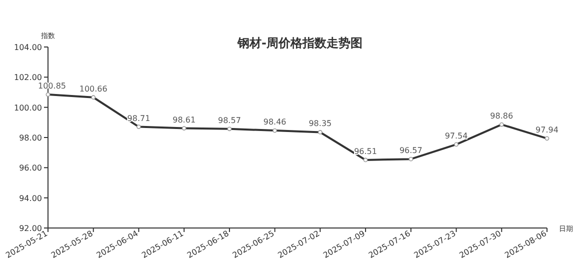 This screenshot has width=582, height=264. What do you see at coordinates (30, 198) in the screenshot?
I see `y-tick-label: 94.00` at bounding box center [30, 198].